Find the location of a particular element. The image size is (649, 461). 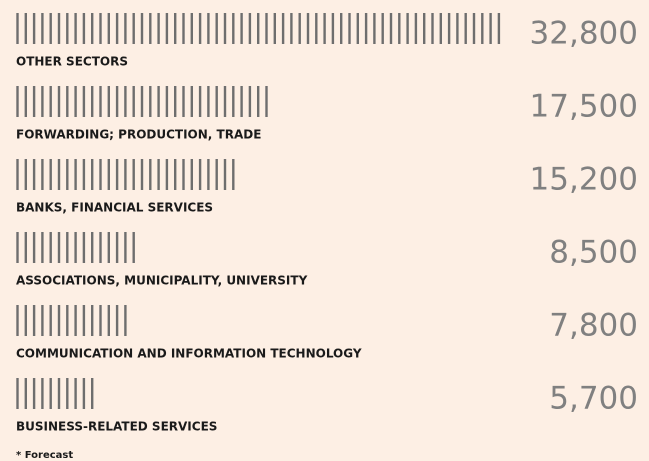

category-label: ASSOCIATIONS, MUNICIPALITY, UNIVERSITY is located at coordinates (162, 281).